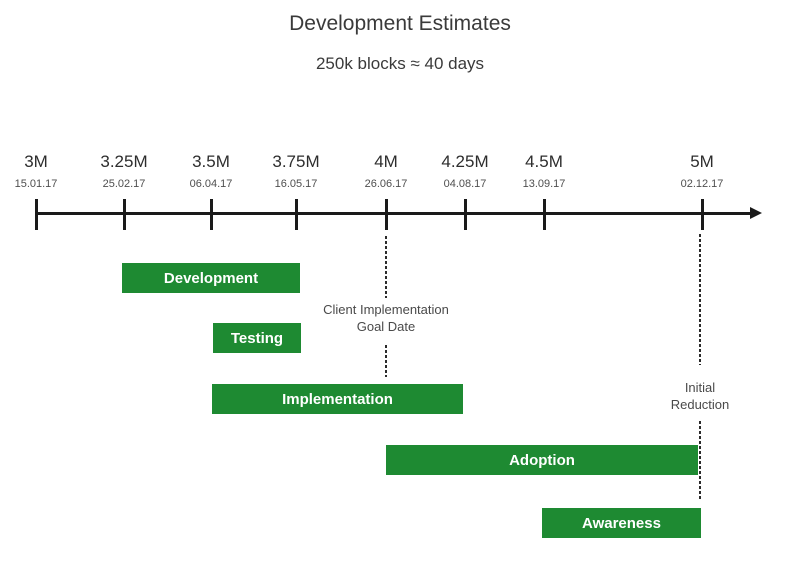 The image size is (800, 578). What do you see at coordinates (386, 326) in the screenshot?
I see `guide-annotation-line: Goal Date` at bounding box center [386, 326].